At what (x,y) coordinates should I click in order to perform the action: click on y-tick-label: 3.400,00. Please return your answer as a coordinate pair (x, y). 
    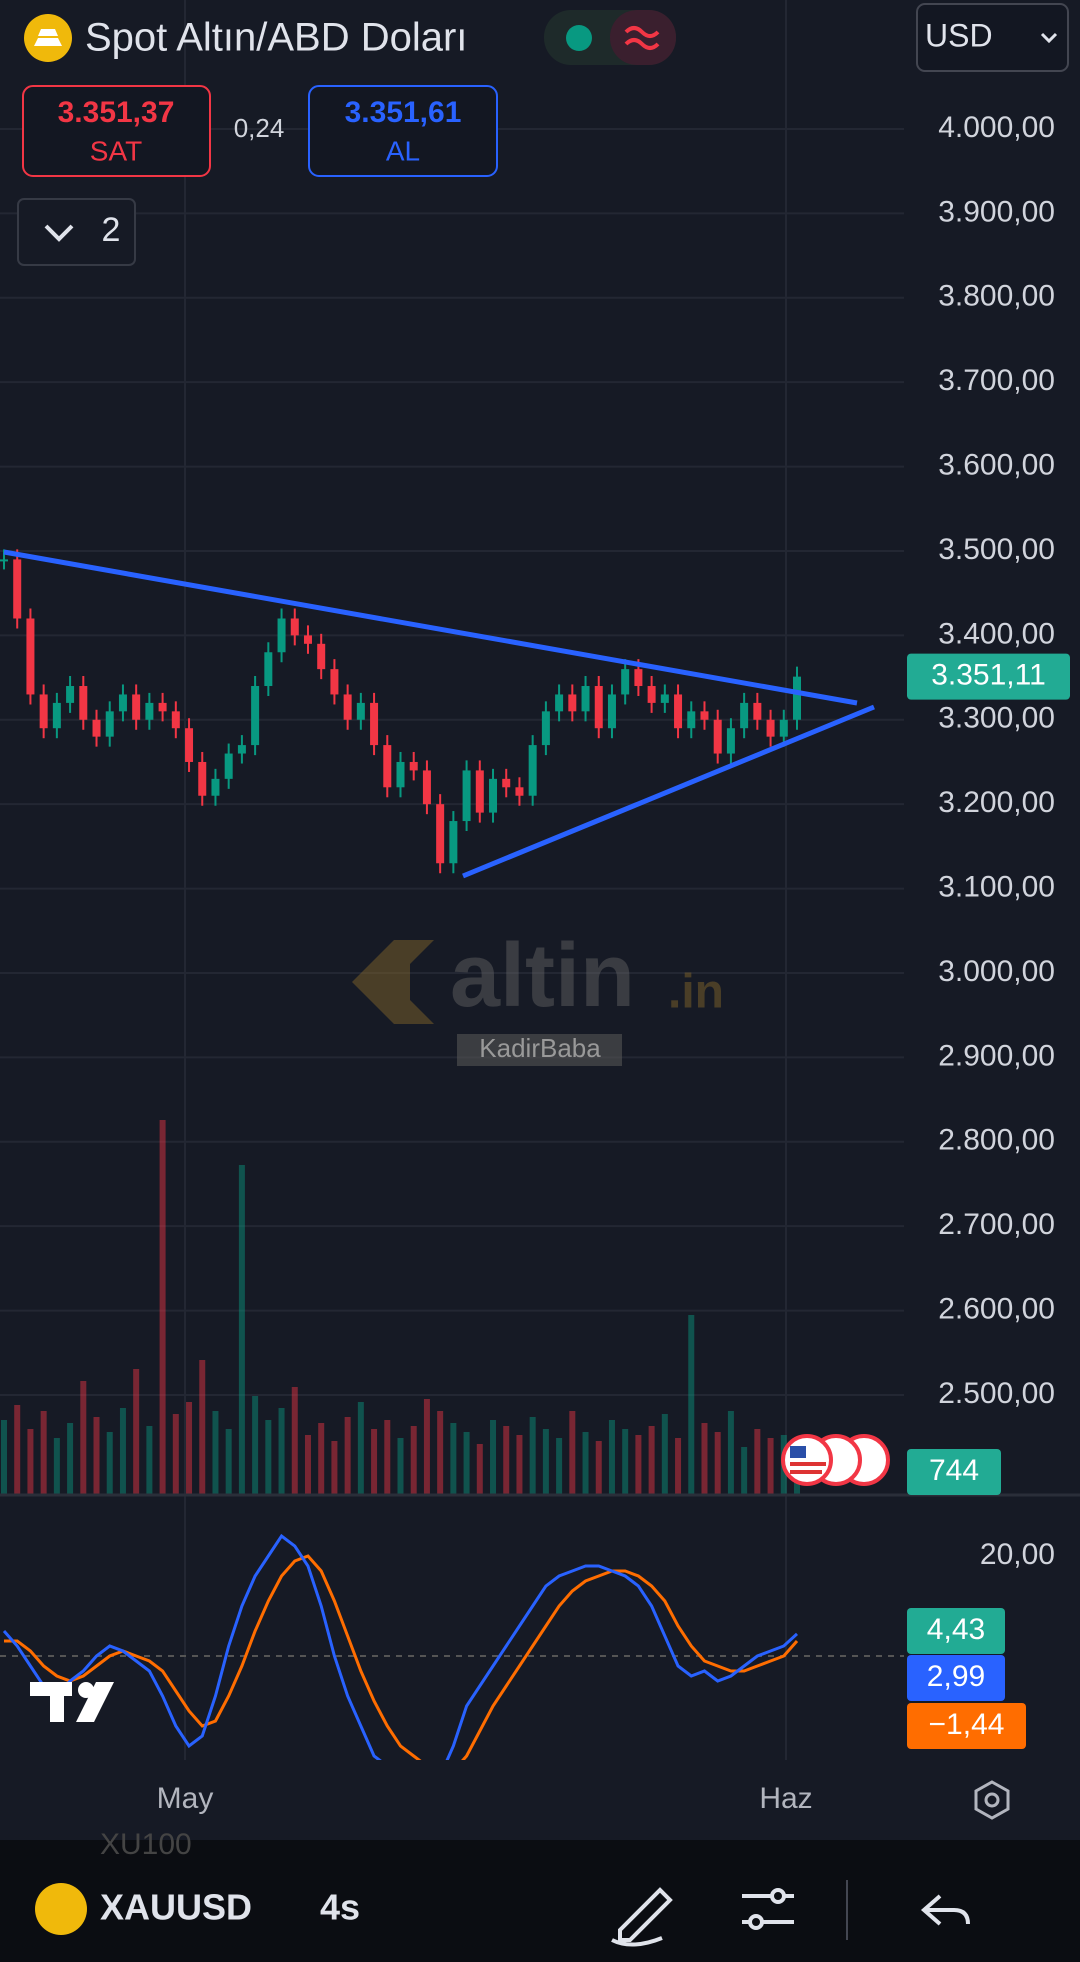
    Looking at the image, I should click on (996, 633).